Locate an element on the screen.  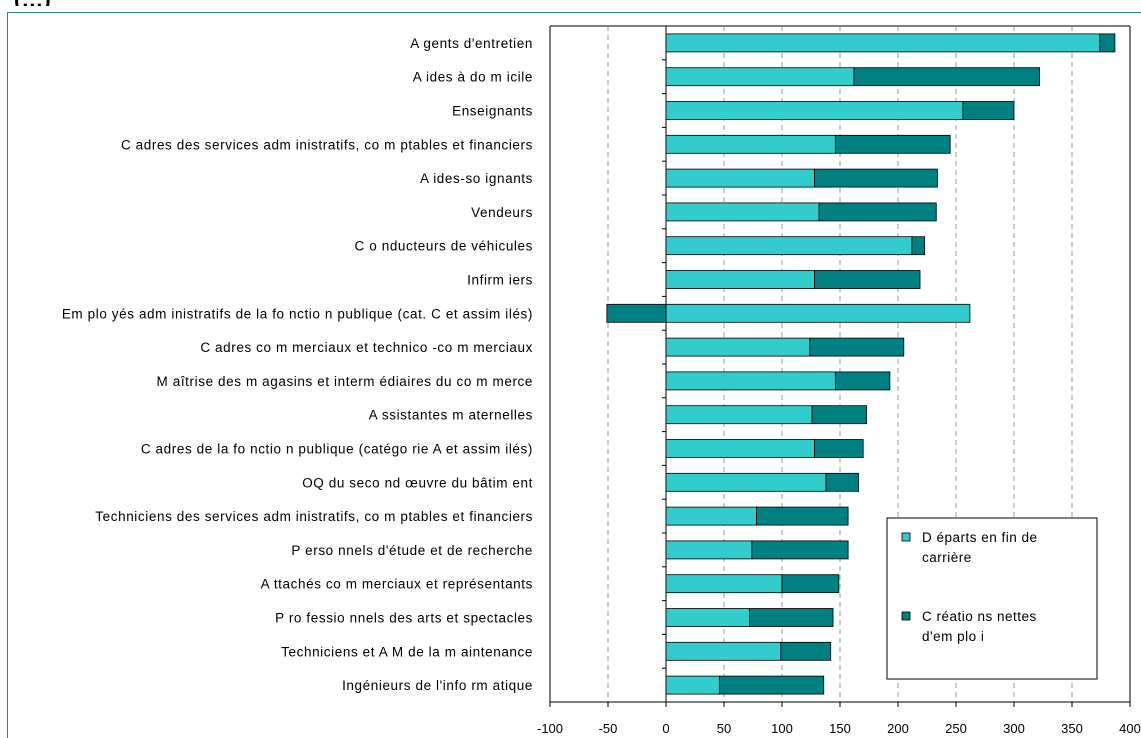
legend-swatch-departs is located at coordinates (906, 537).